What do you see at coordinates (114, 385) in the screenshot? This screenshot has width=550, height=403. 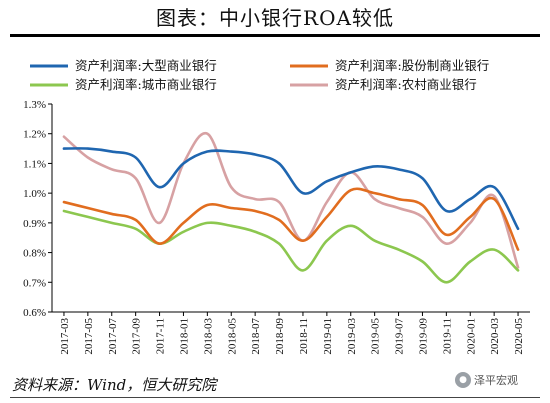 I see `source-note: 资料来源：Wind，恒大研究院` at bounding box center [114, 385].